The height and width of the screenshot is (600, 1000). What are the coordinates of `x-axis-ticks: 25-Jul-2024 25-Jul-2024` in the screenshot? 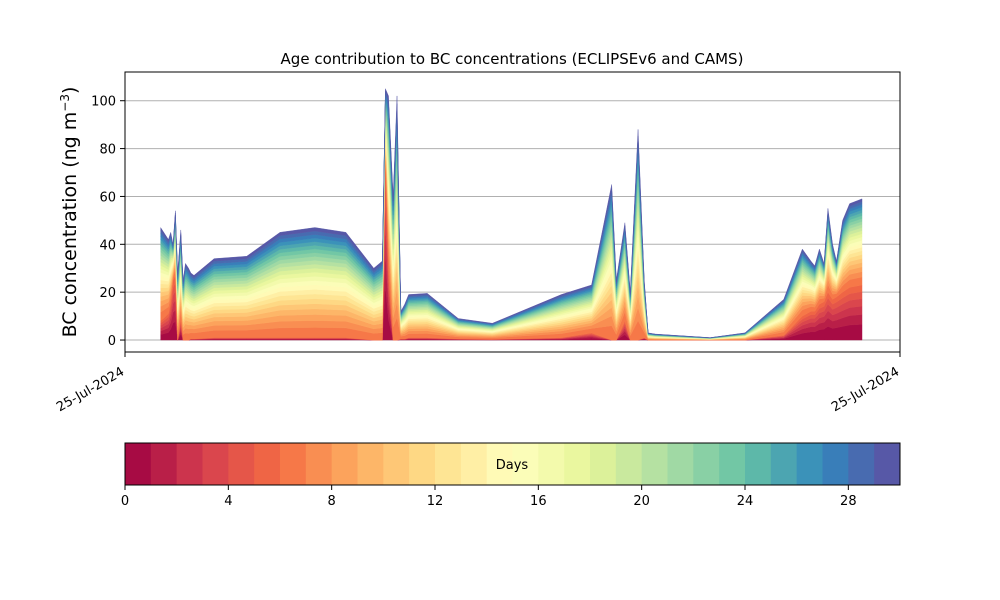 It's located at (478, 383).